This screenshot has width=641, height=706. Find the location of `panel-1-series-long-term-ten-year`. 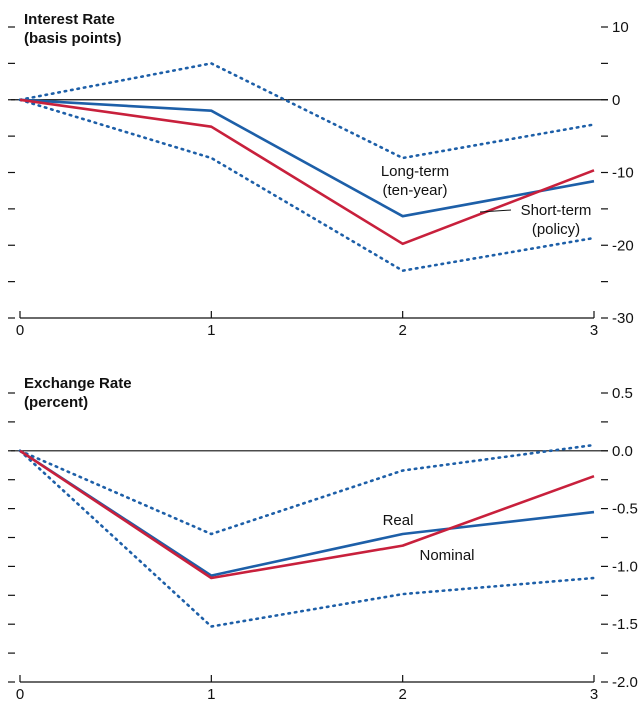

panel-1-series-long-term-ten-year is located at coordinates (307, 158).